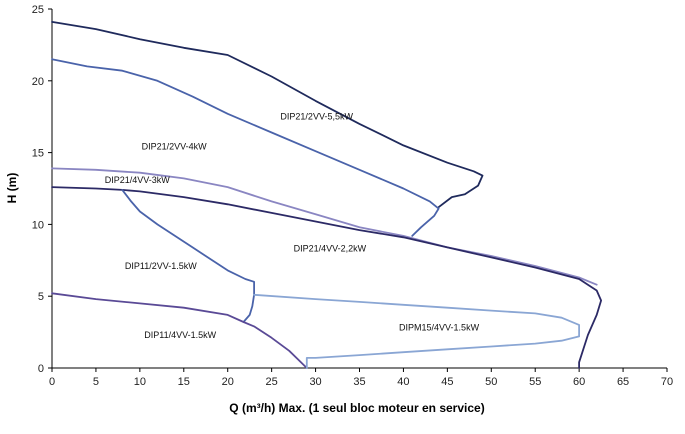 The image size is (685, 434). Describe the element at coordinates (316, 117) in the screenshot. I see `curve-label: DIP21/2VV-5,5kW` at that location.